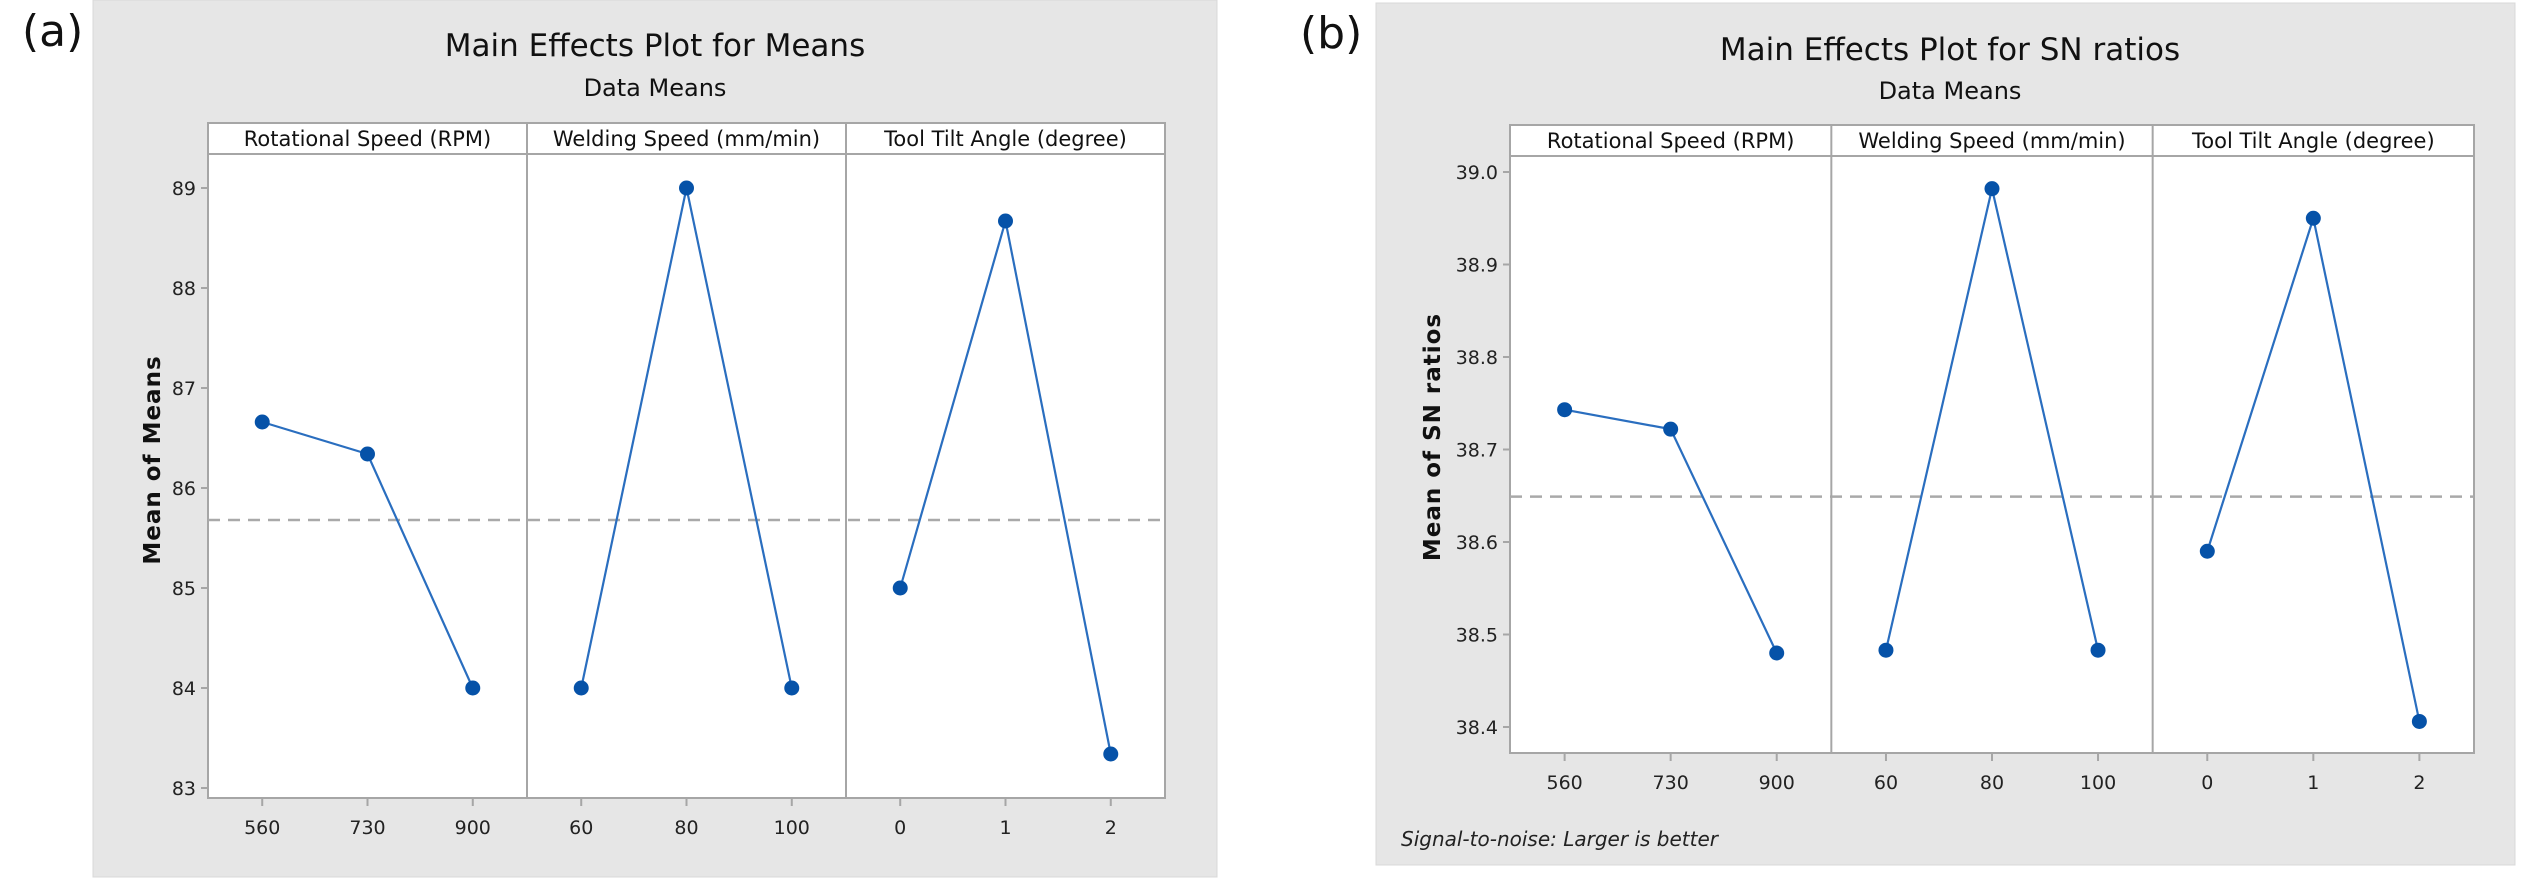 This screenshot has height=895, width=2529. What do you see at coordinates (1477, 451) in the screenshot?
I see `y-tick-label: 38.7` at bounding box center [1477, 451].